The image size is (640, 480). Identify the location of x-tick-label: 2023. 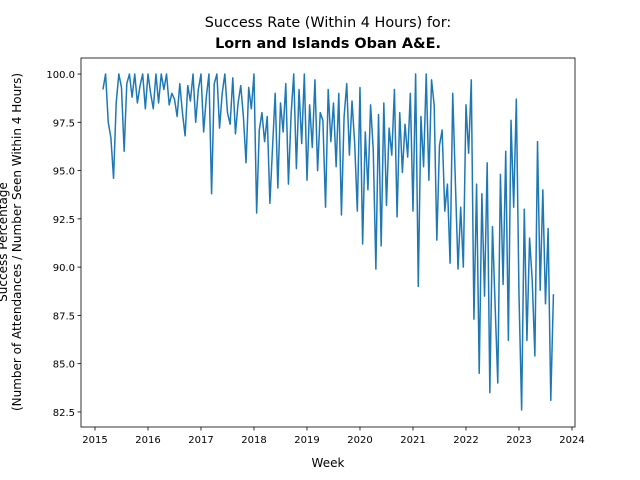
(518, 440).